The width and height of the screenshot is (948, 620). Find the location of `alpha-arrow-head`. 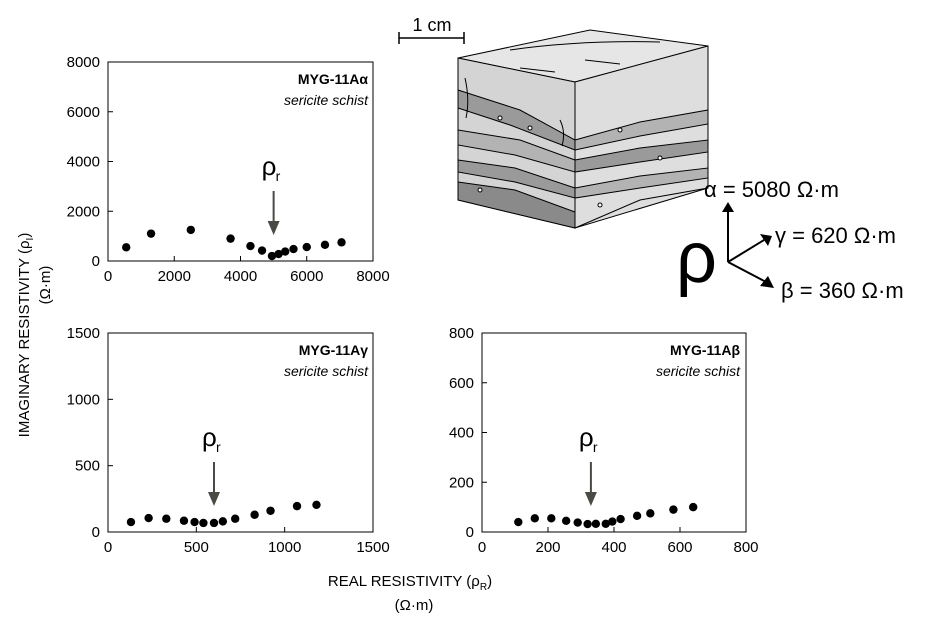

alpha-arrow-head is located at coordinates (728, 207).